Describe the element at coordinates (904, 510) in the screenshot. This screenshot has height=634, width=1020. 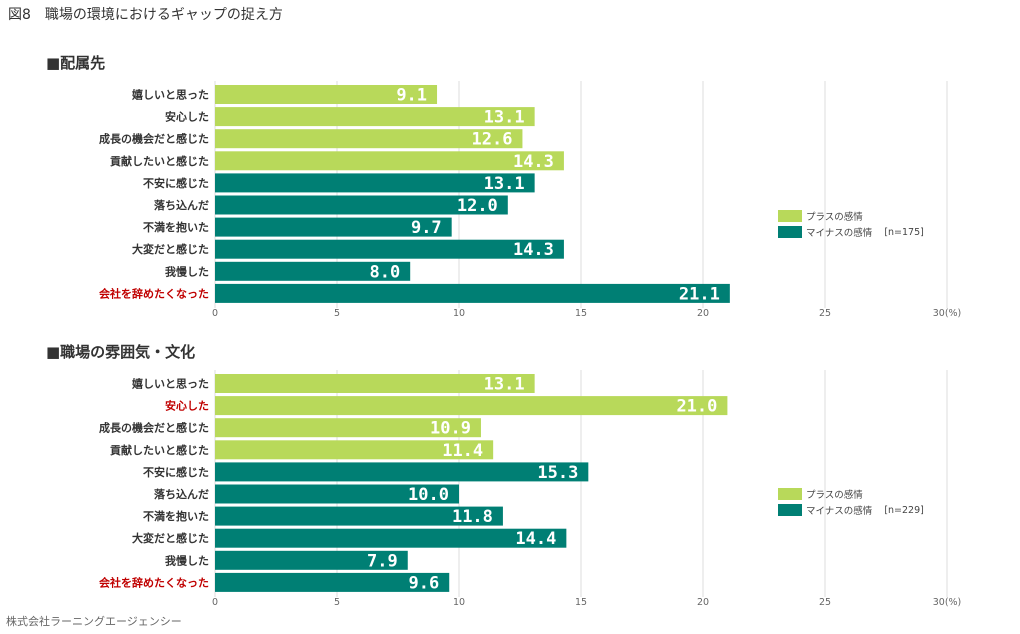
I see `sample-size: [n=229]` at that location.